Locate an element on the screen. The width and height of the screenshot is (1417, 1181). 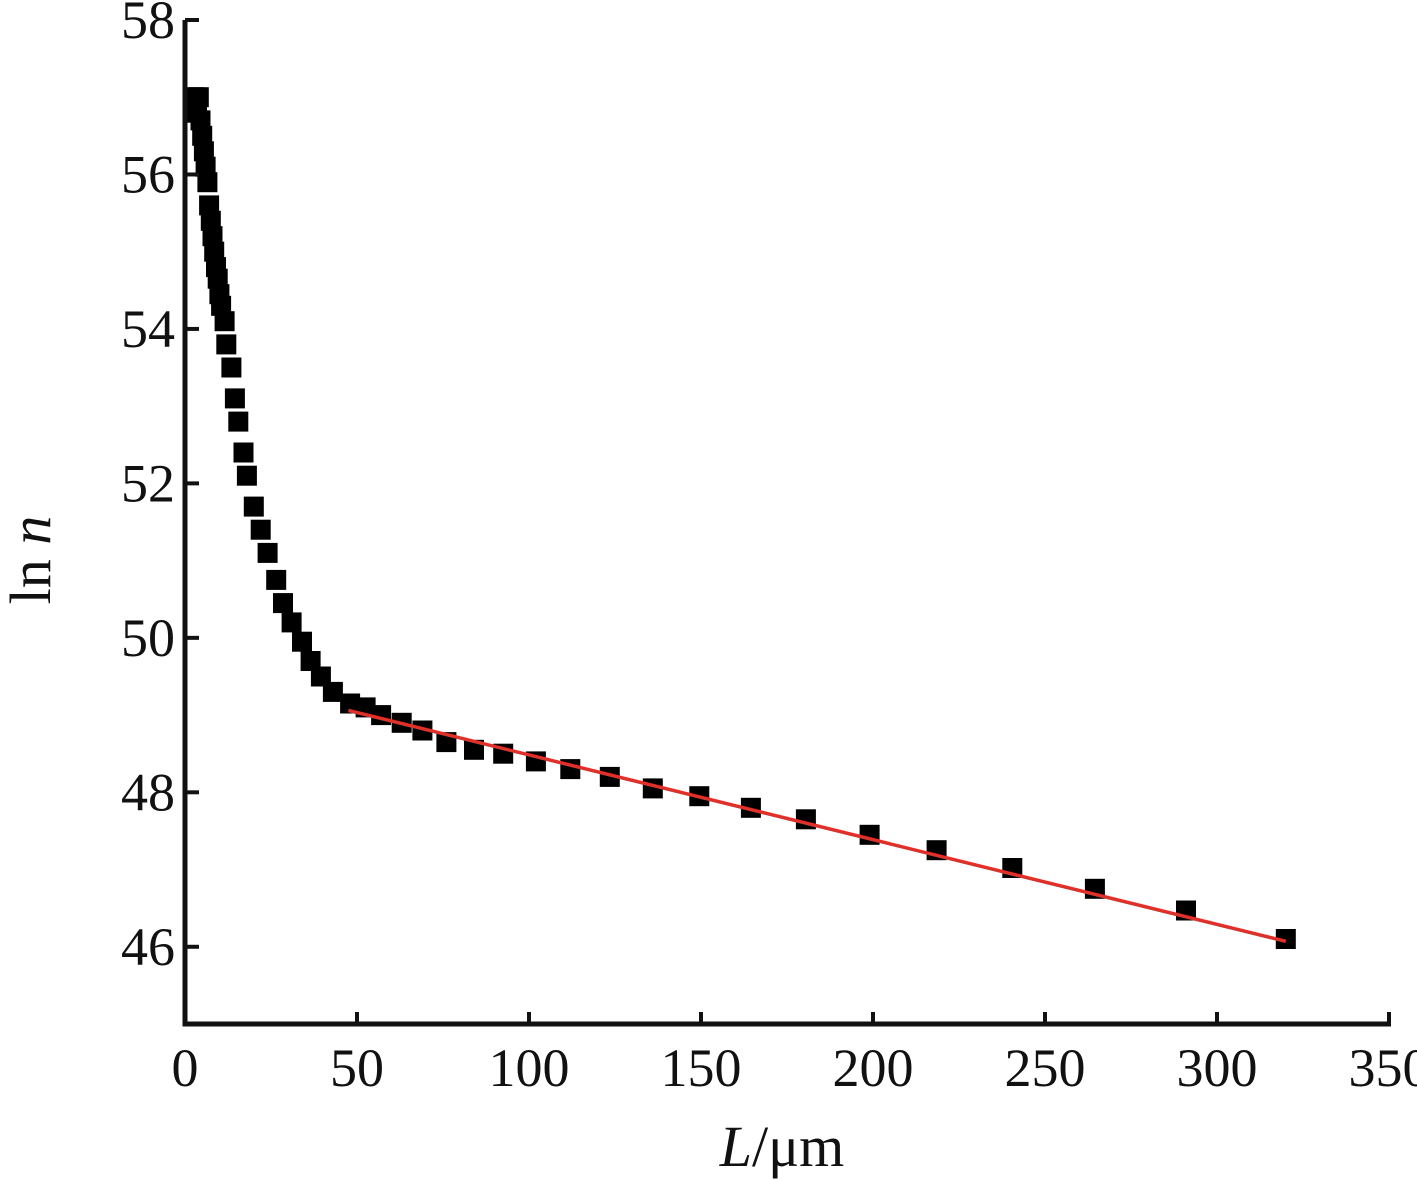
x-tick-label: 300 is located at coordinates (1217, 1068).